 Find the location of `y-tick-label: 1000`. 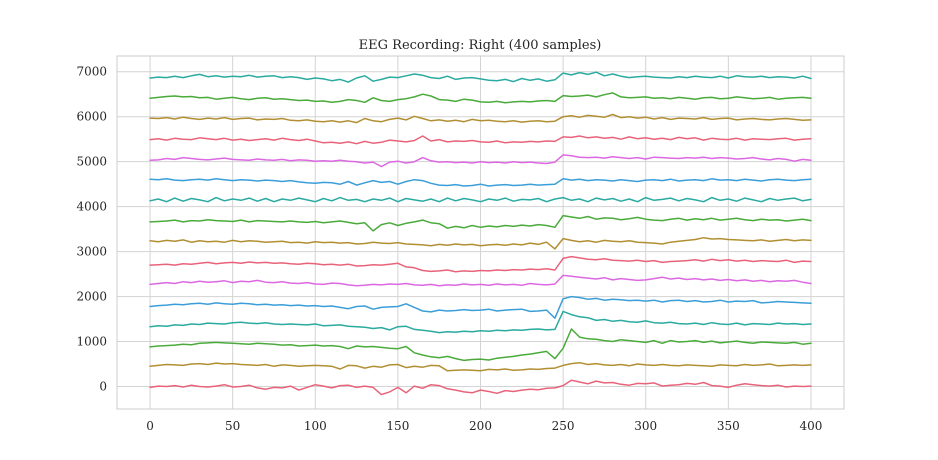

y-tick-label: 1000 is located at coordinates (91, 342).